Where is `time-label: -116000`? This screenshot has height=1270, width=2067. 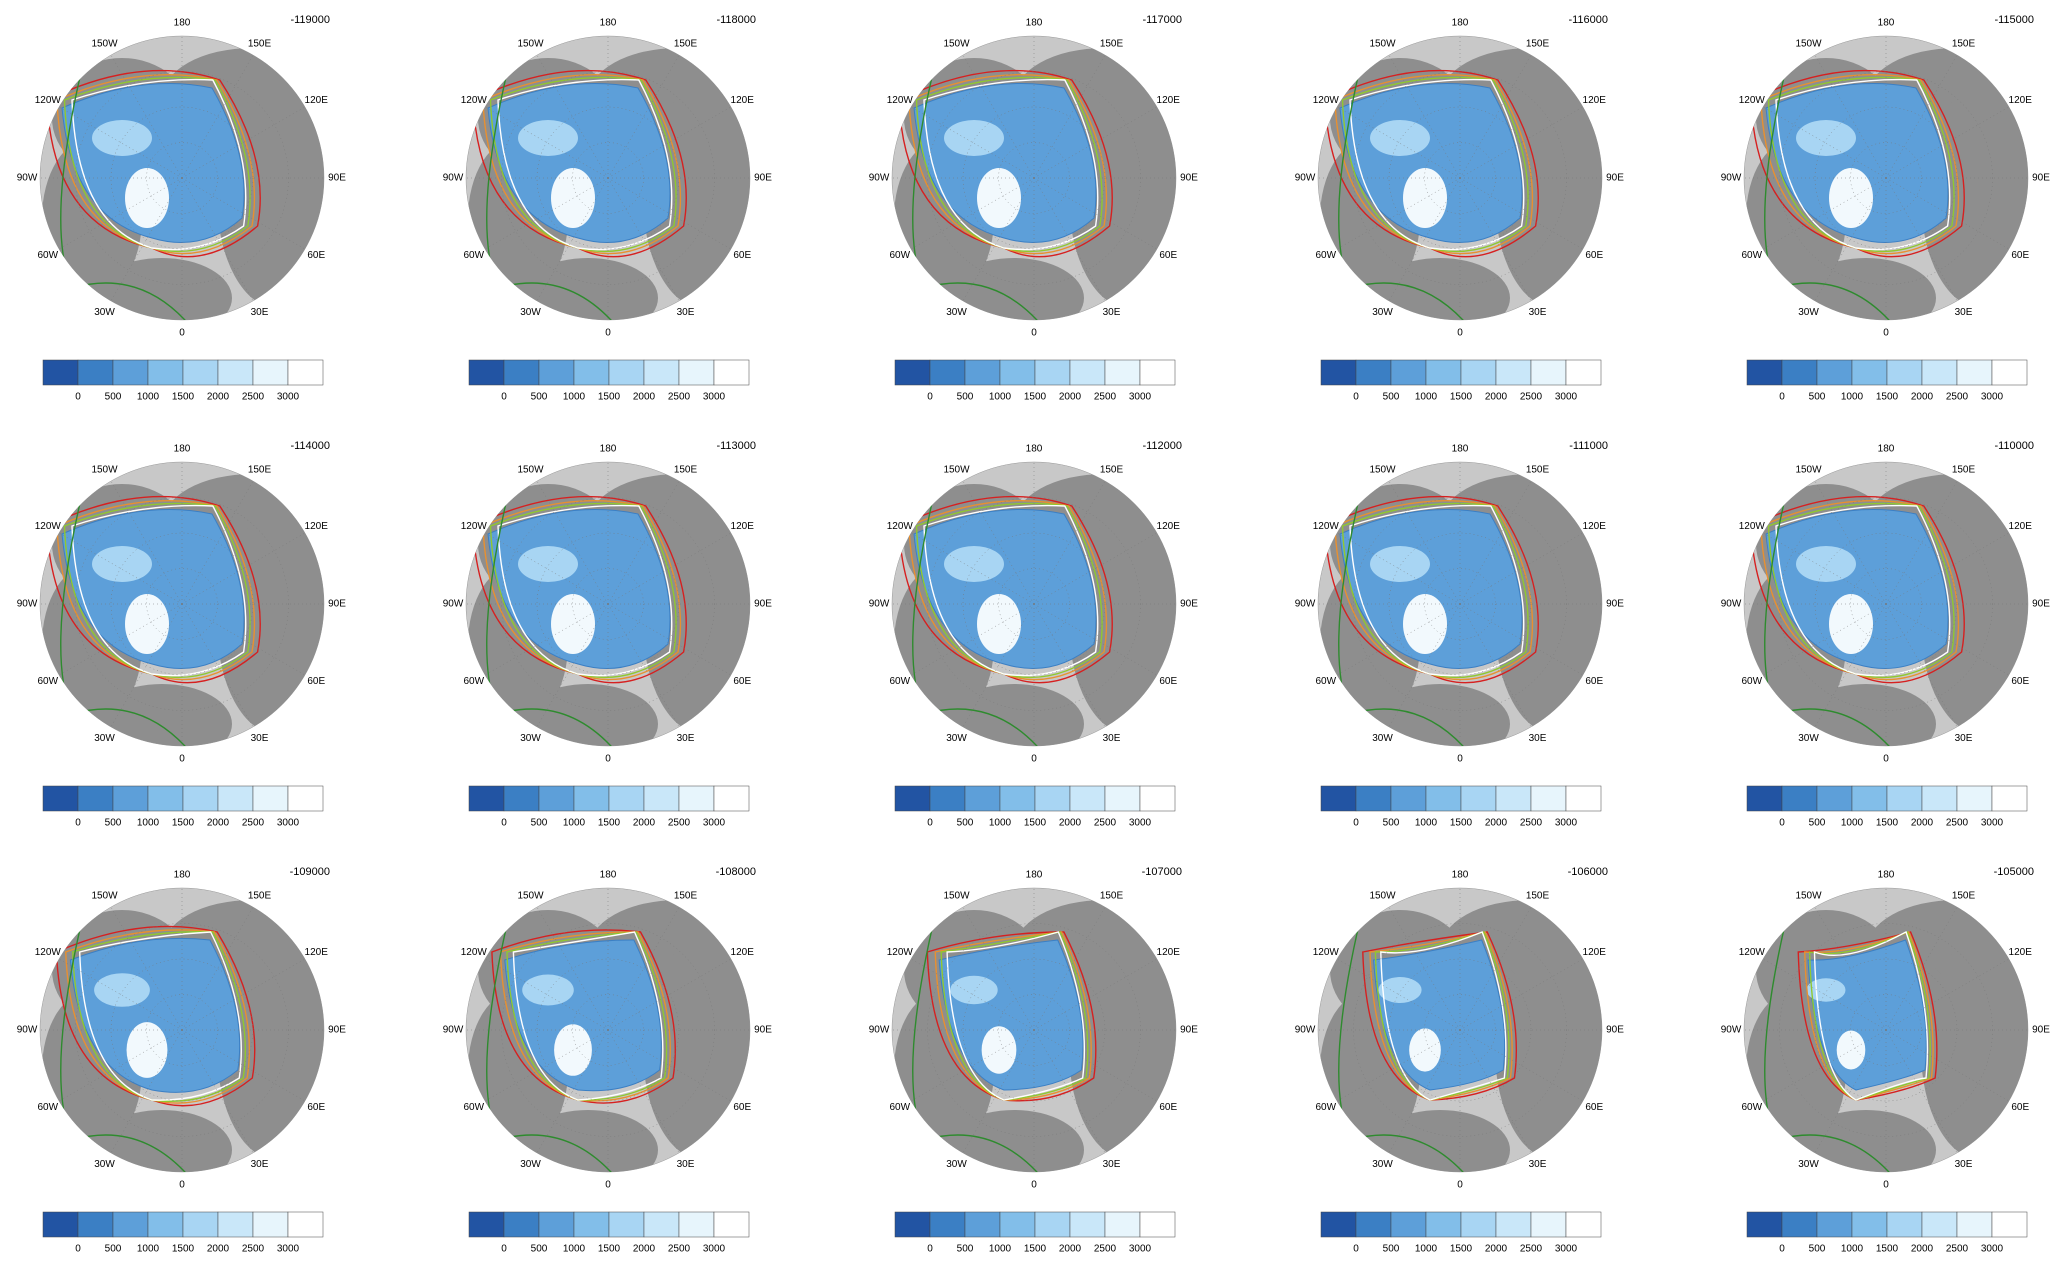
time-label: -116000 is located at coordinates (1588, 20).